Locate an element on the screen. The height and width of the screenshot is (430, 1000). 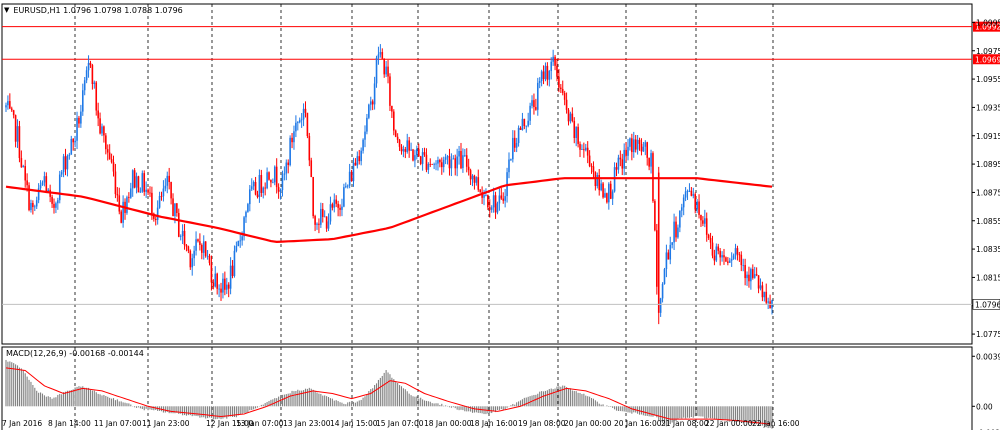
moving-average-line is located at coordinates (389, 210).